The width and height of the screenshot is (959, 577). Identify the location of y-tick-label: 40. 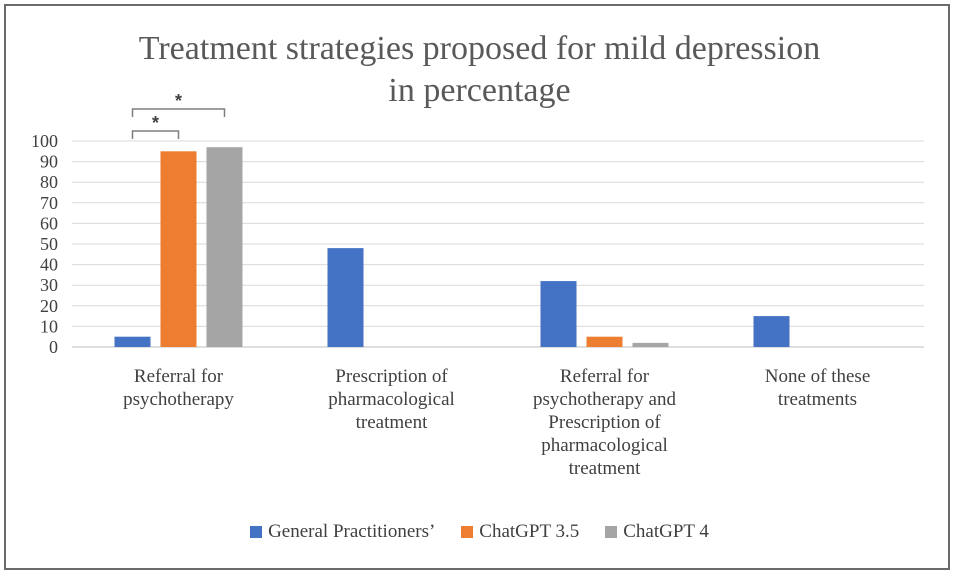
(49, 265).